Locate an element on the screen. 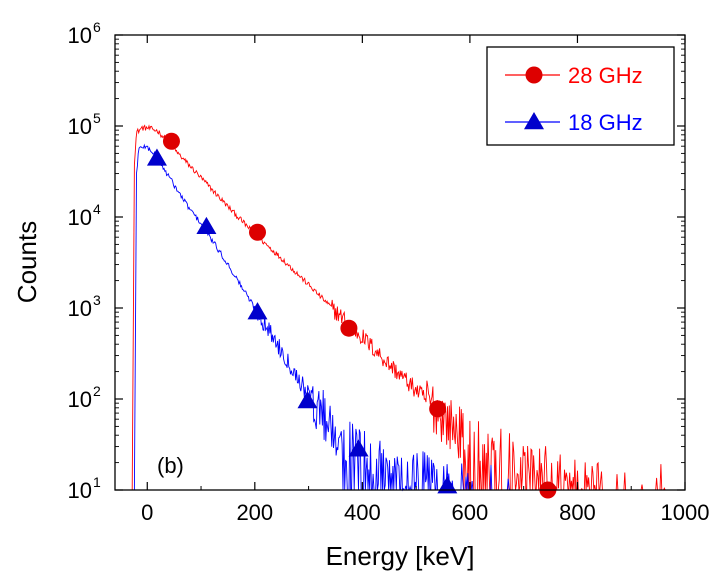 This screenshot has width=725, height=578. x-tick-label-3: 600 is located at coordinates (470, 512).